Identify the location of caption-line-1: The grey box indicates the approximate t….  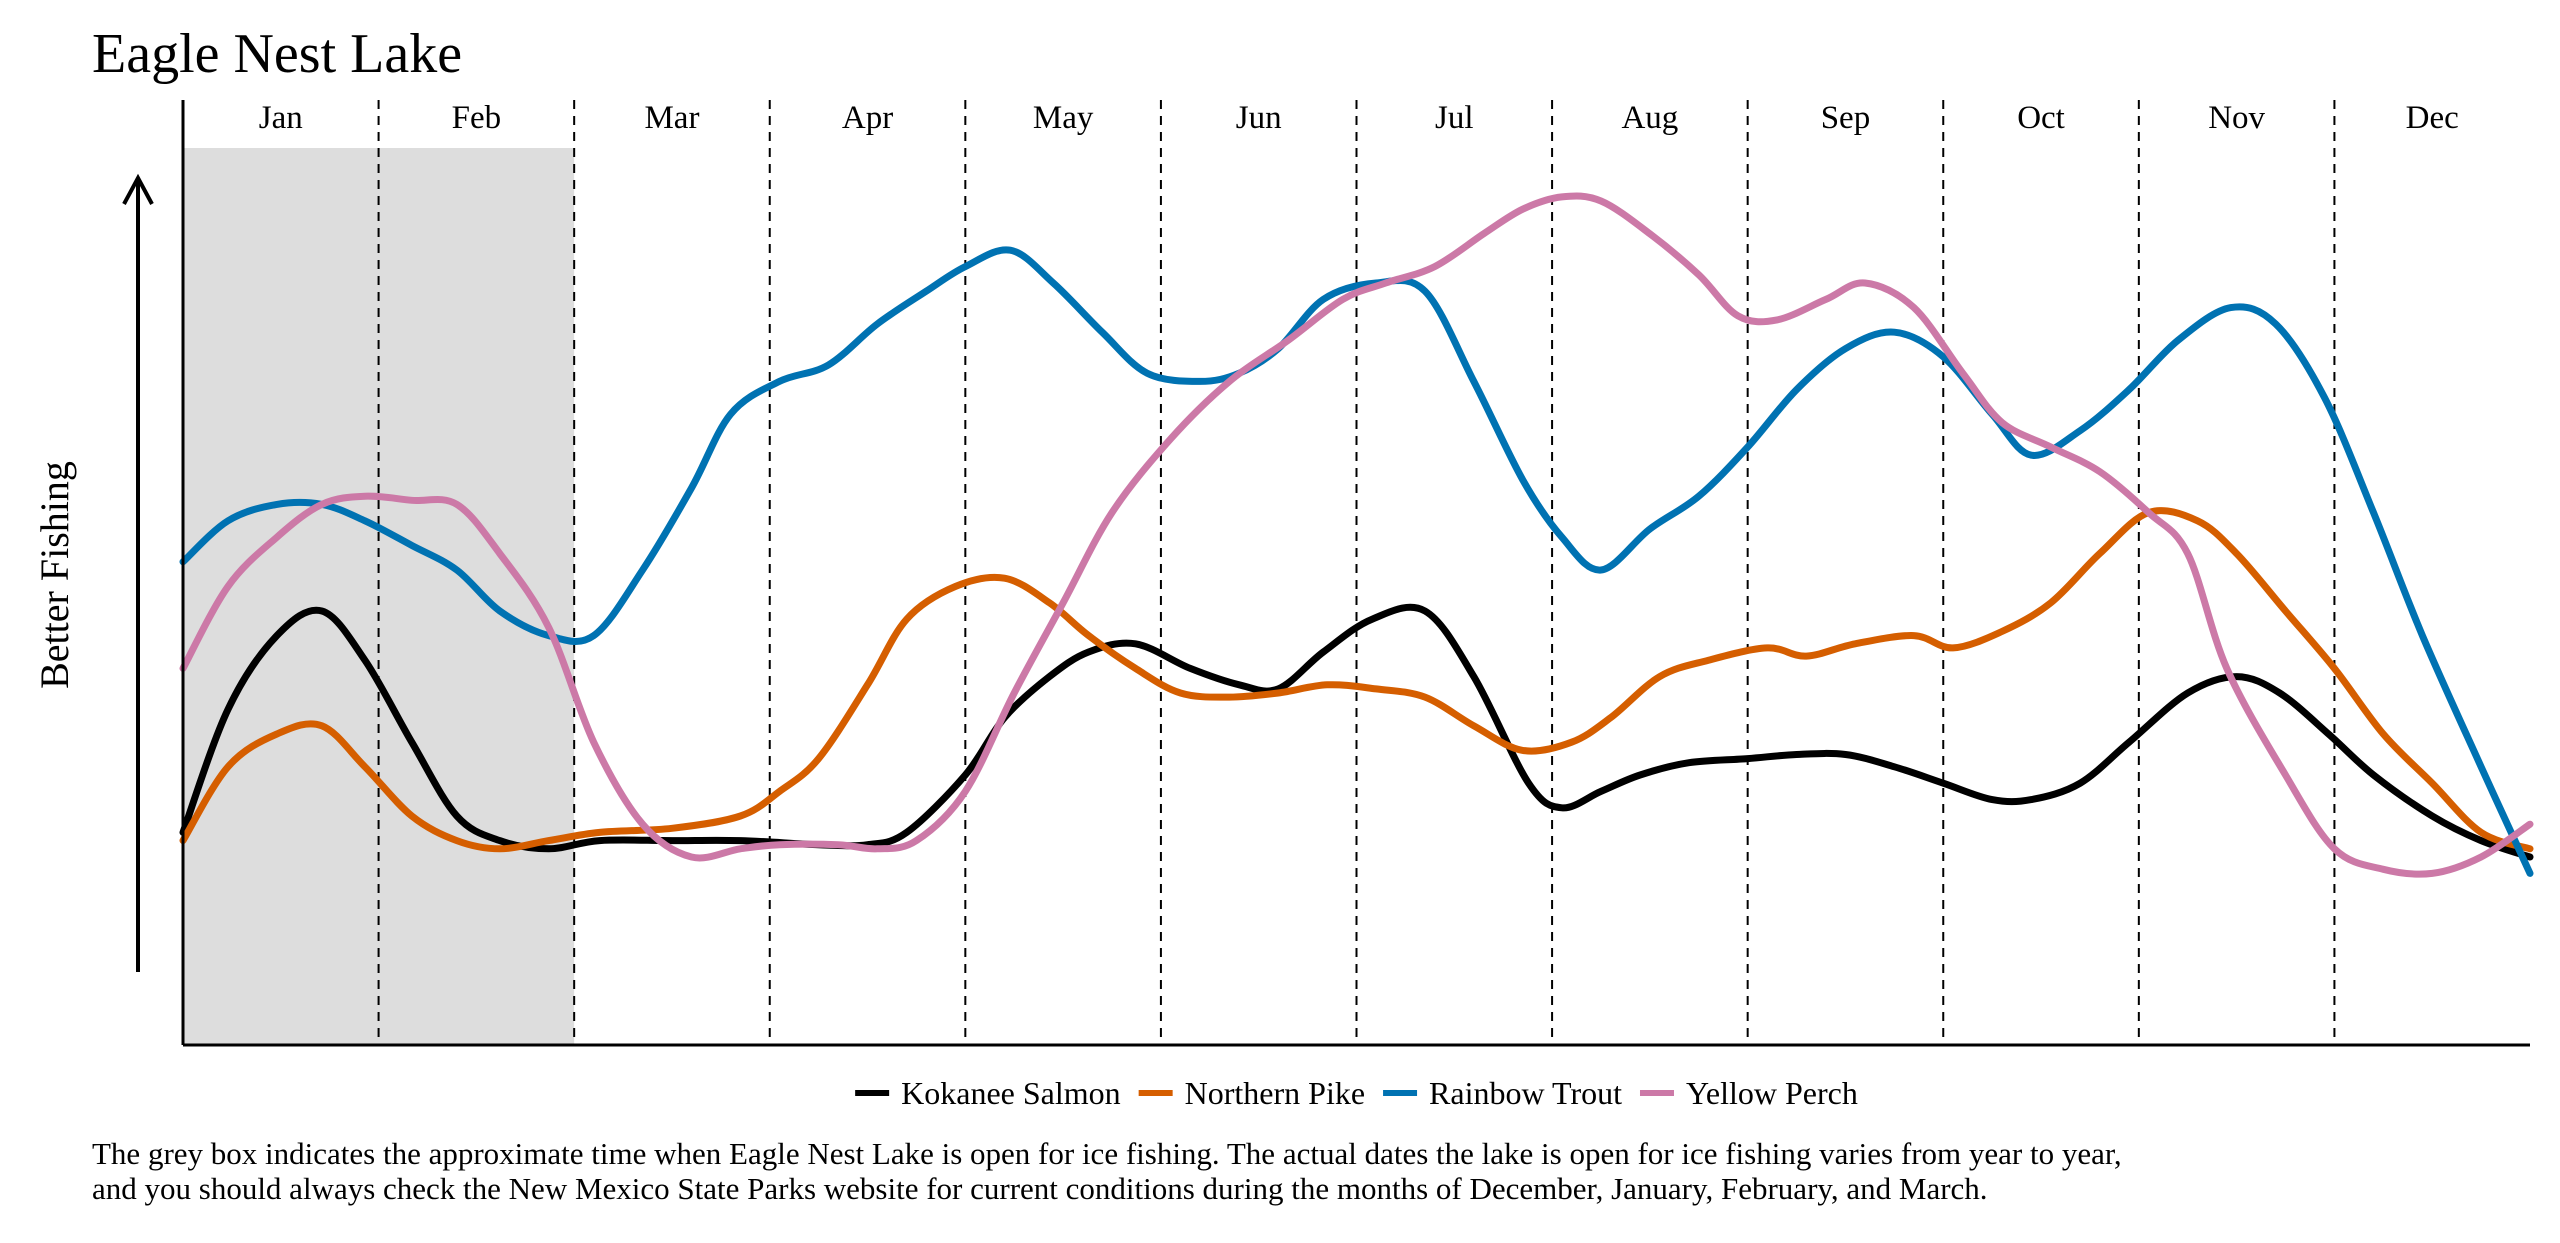
(1107, 1153).